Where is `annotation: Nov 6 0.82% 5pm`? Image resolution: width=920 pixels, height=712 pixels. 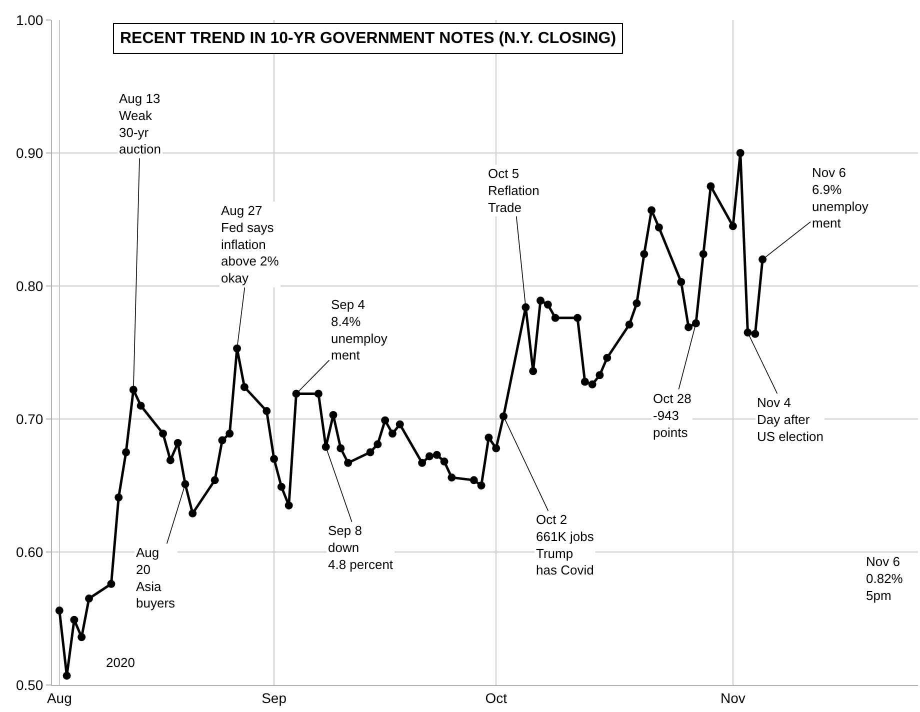
annotation: Nov 6 0.82% 5pm is located at coordinates (885, 578).